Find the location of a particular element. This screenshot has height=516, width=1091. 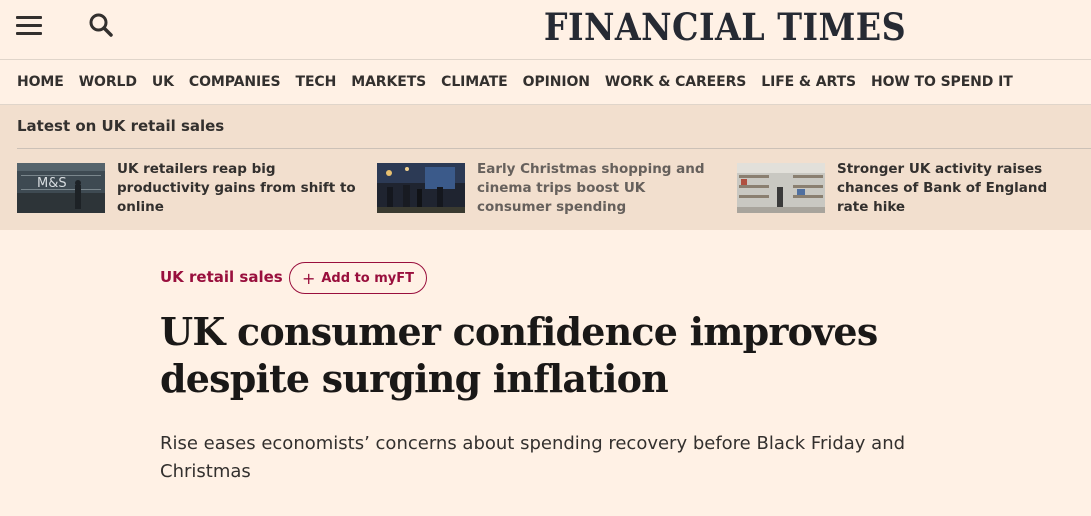

nav-item-world: WORLD is located at coordinates (107, 82).